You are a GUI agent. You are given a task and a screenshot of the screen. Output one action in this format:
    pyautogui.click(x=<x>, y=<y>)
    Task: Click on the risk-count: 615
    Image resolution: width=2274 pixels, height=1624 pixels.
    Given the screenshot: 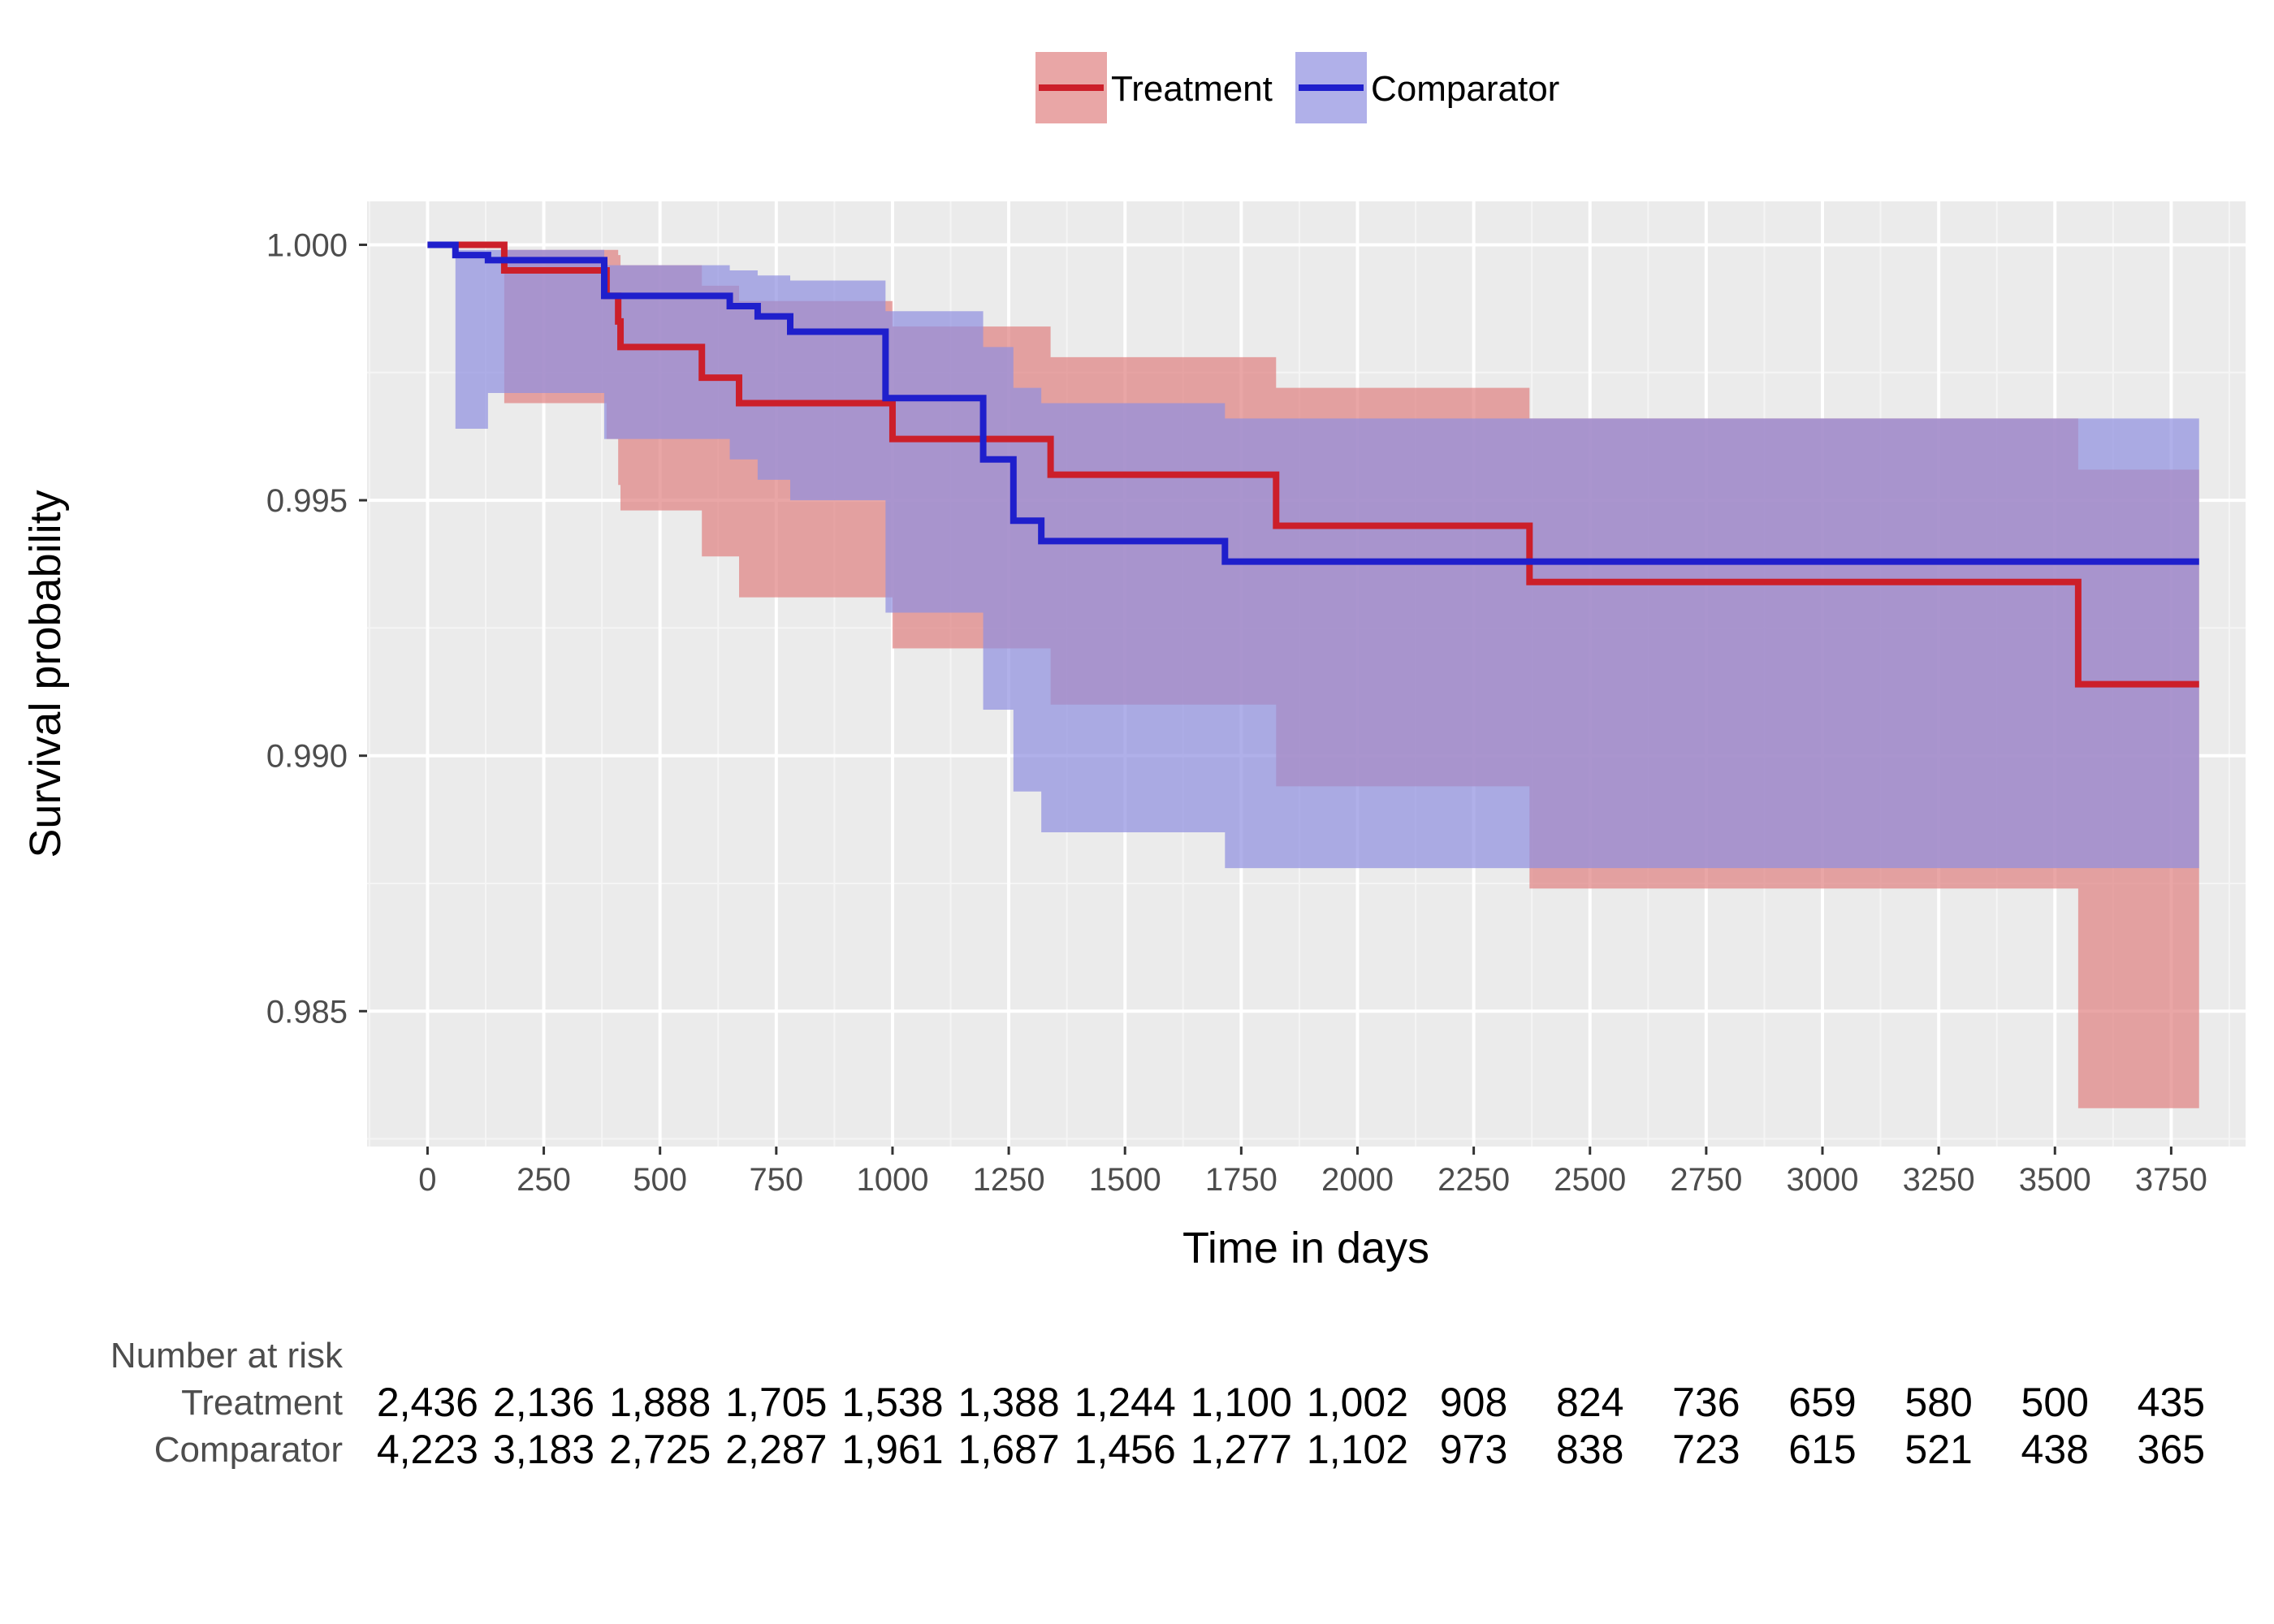 What is the action you would take?
    pyautogui.click(x=1822, y=1450)
    